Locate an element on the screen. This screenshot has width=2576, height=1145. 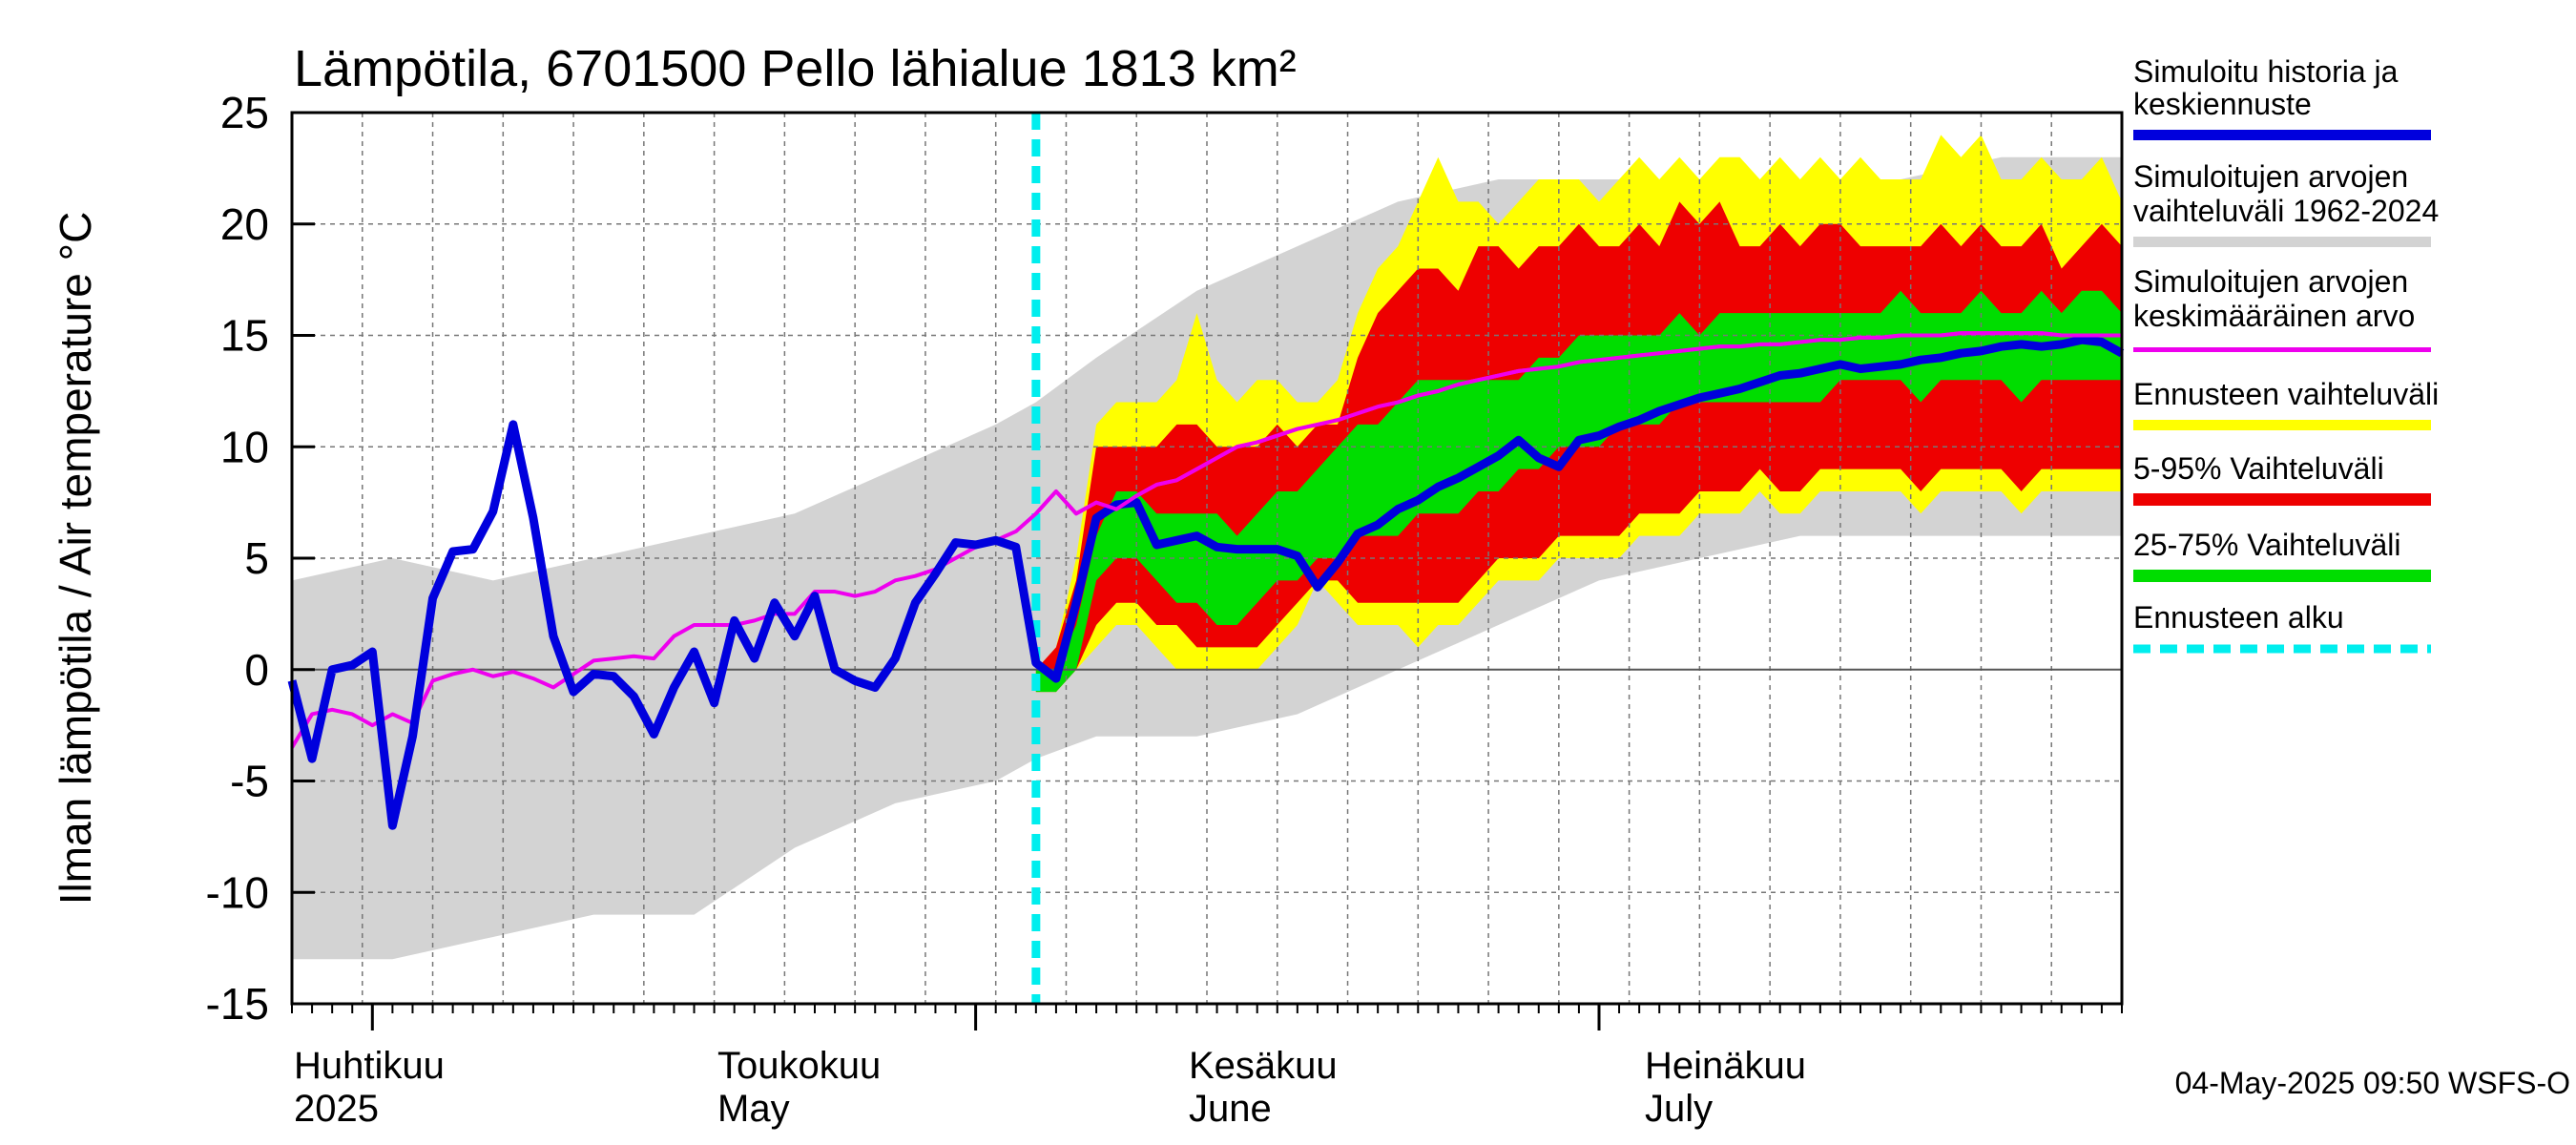
legend-label-simulated-2: keskiennuste is located at coordinates (2222, 104).